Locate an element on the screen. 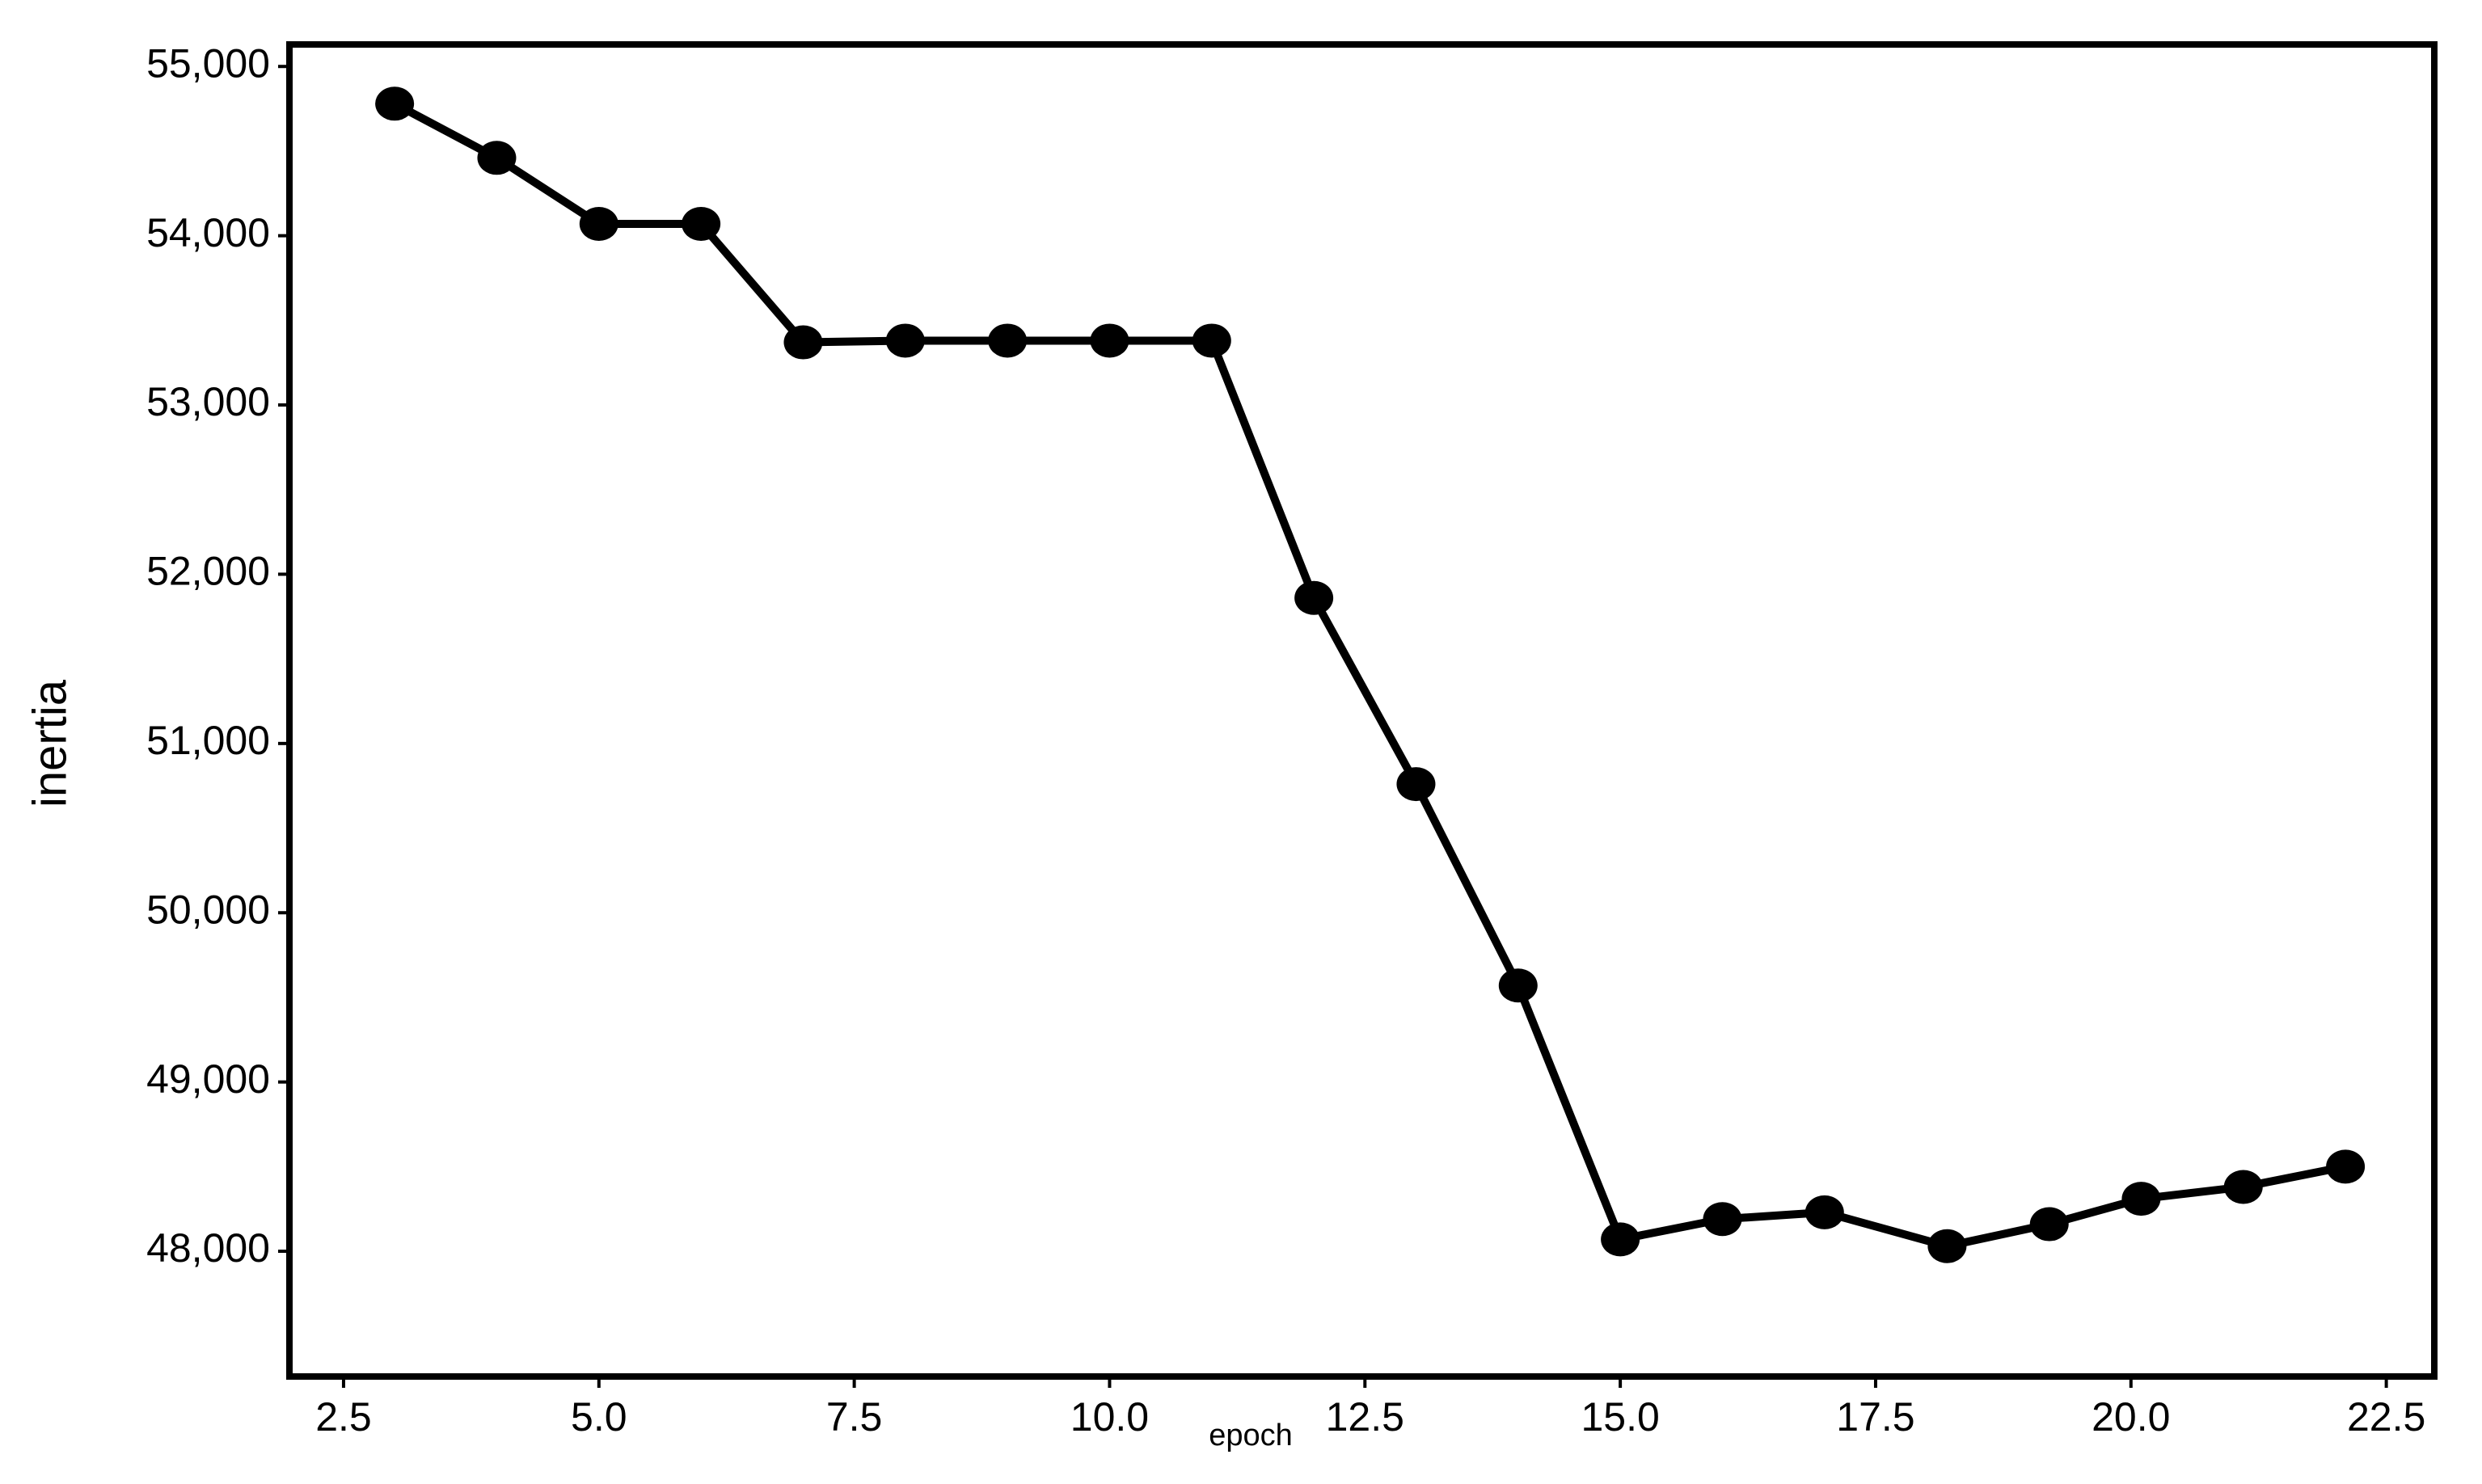 This screenshot has width=2482, height=1484. y-tick-label: 55,000 is located at coordinates (208, 63).